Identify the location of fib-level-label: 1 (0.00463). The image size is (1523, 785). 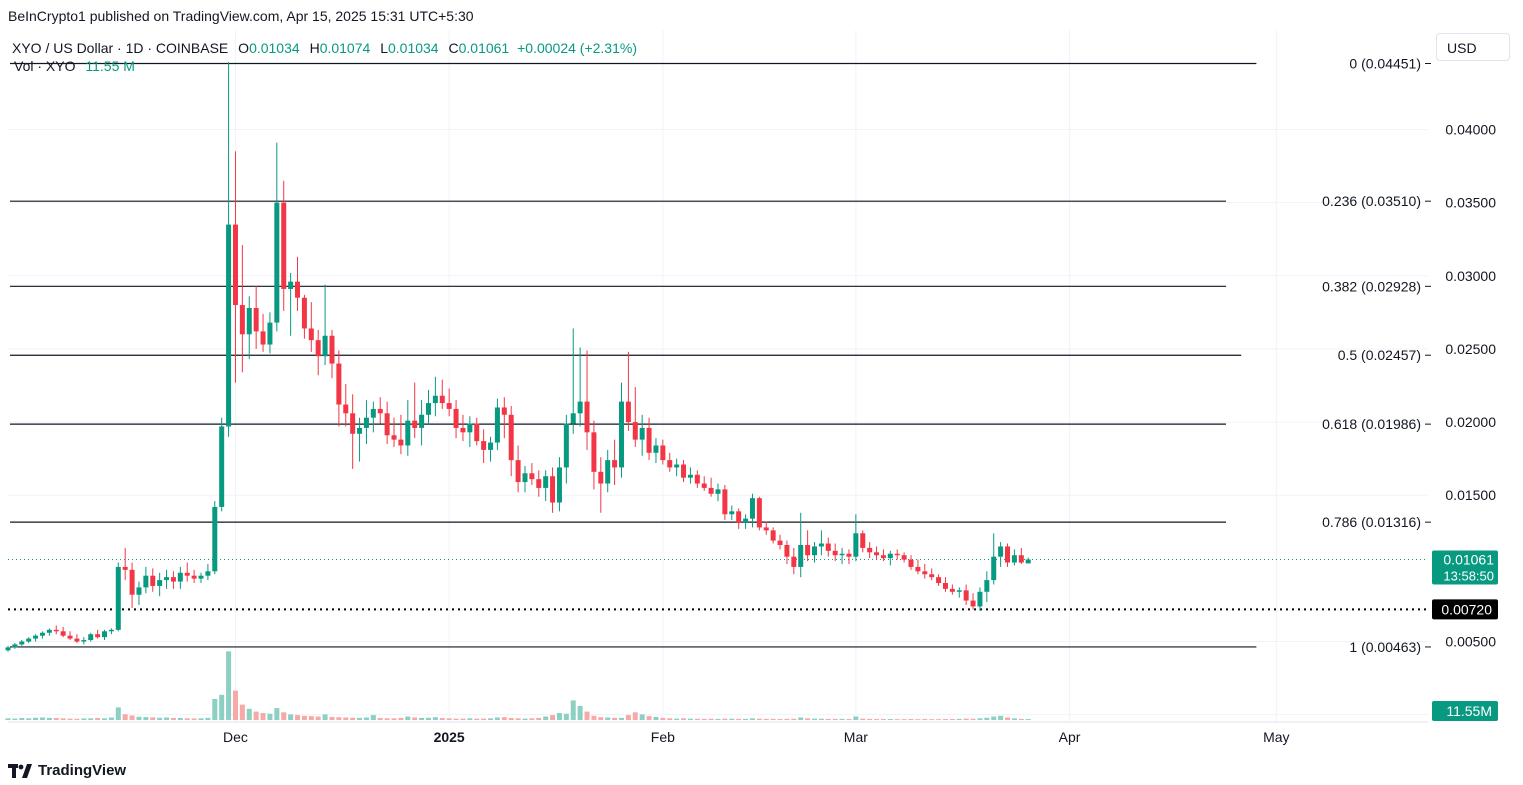
(1385, 647).